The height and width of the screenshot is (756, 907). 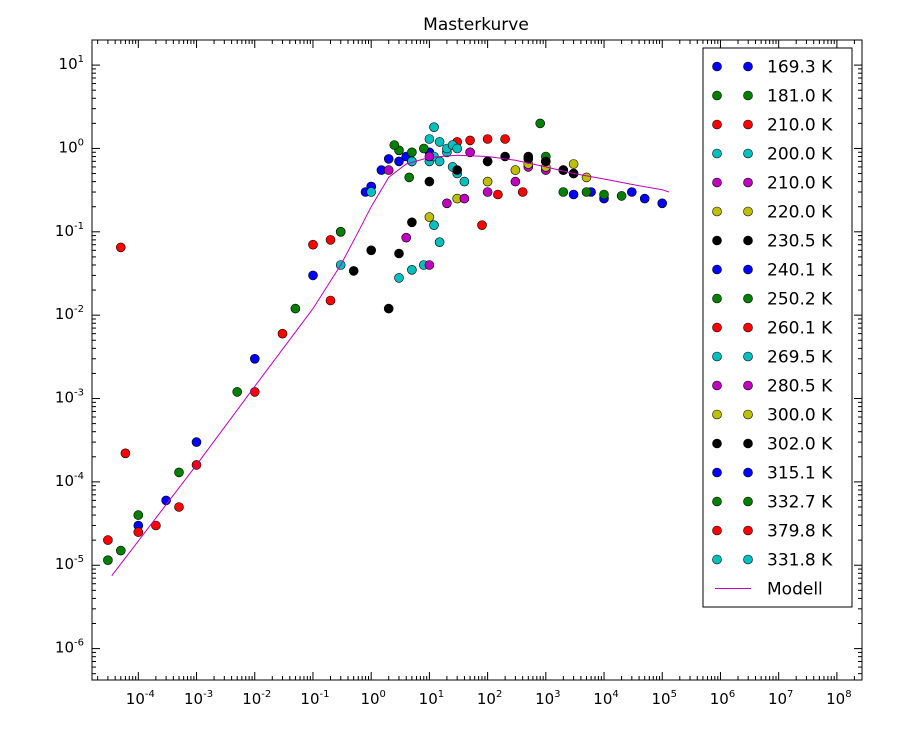 What do you see at coordinates (71, 146) in the screenshot?
I see `y-tick-label: 10⁰` at bounding box center [71, 146].